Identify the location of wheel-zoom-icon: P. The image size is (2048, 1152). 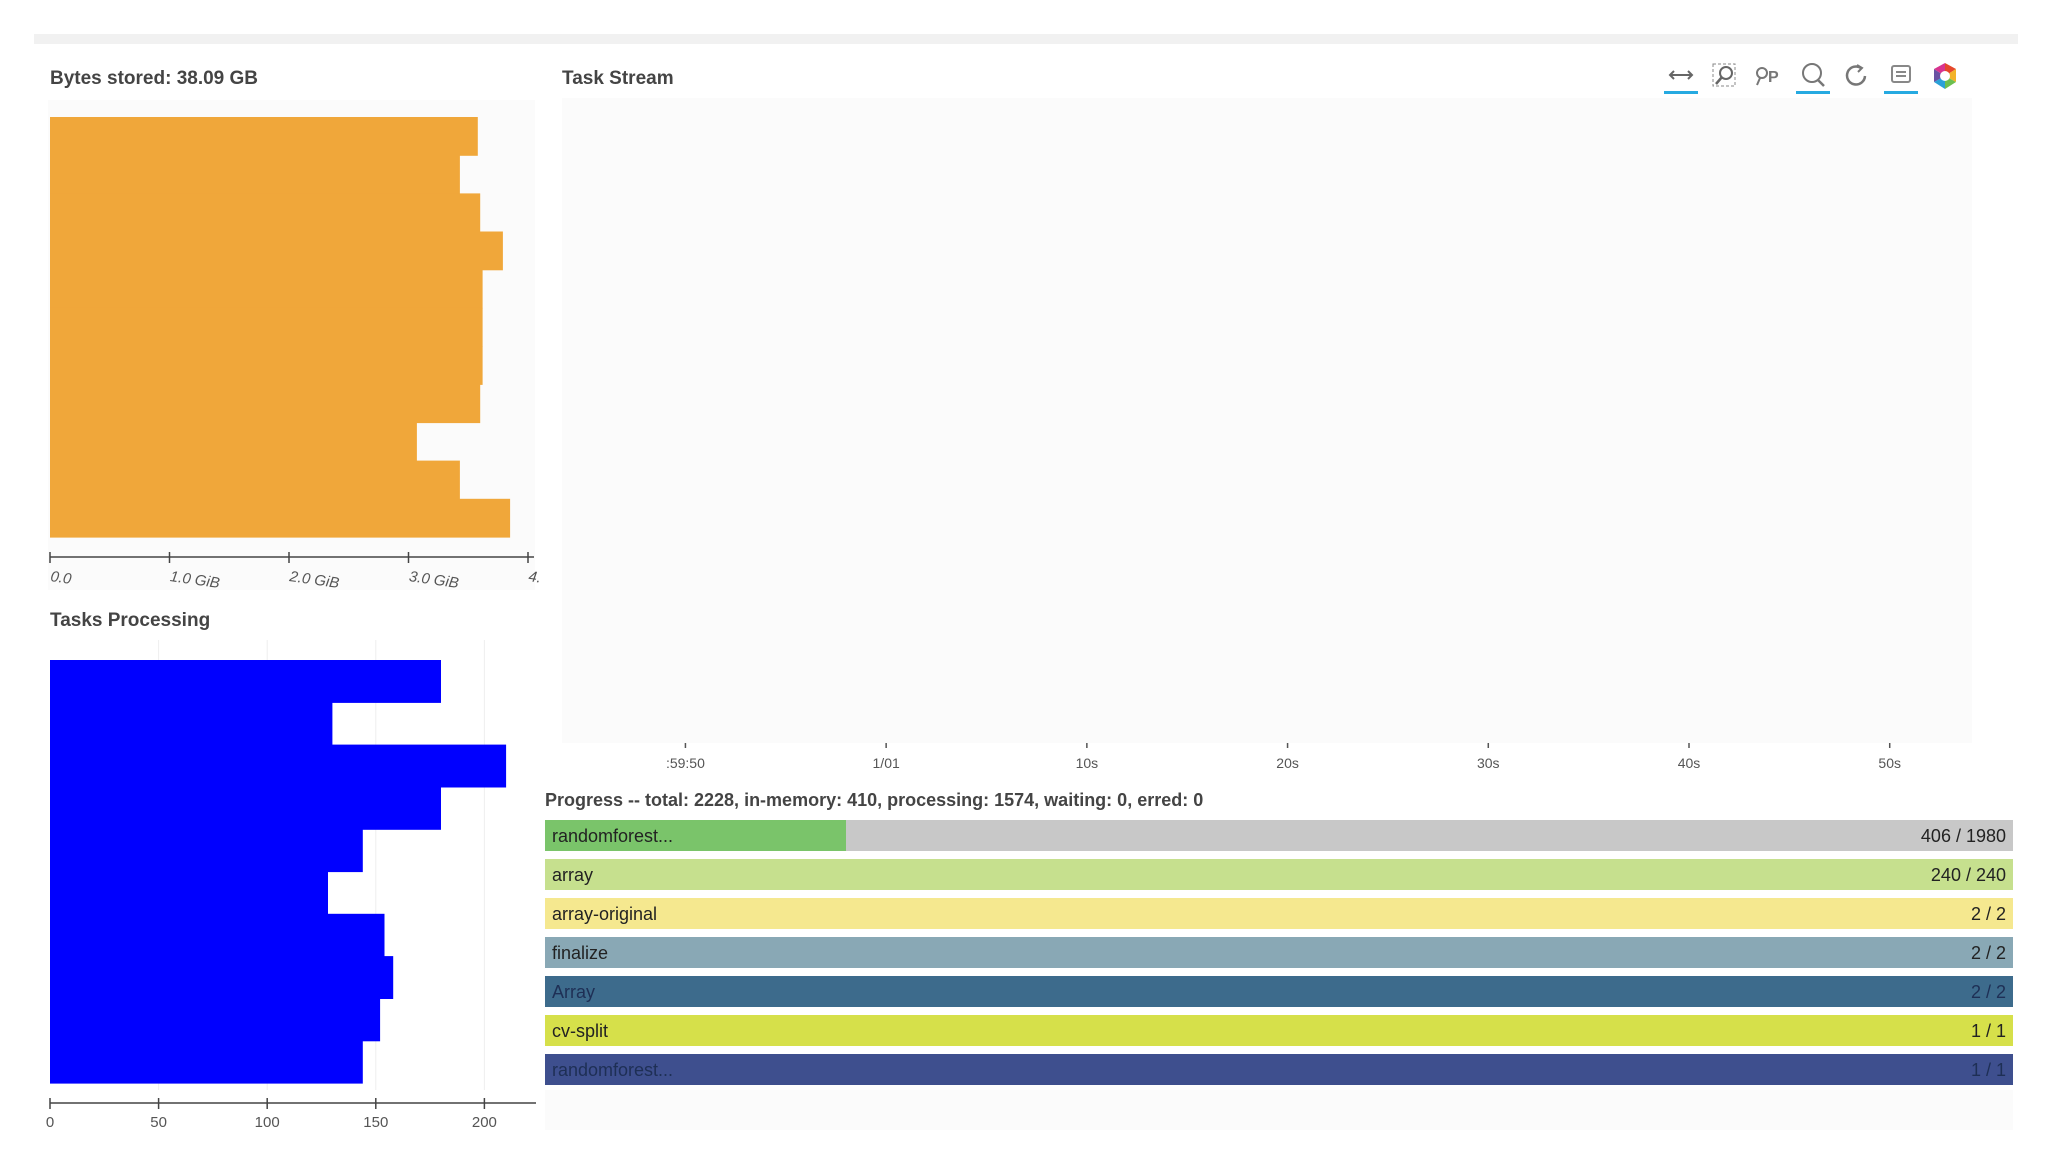
(1769, 76).